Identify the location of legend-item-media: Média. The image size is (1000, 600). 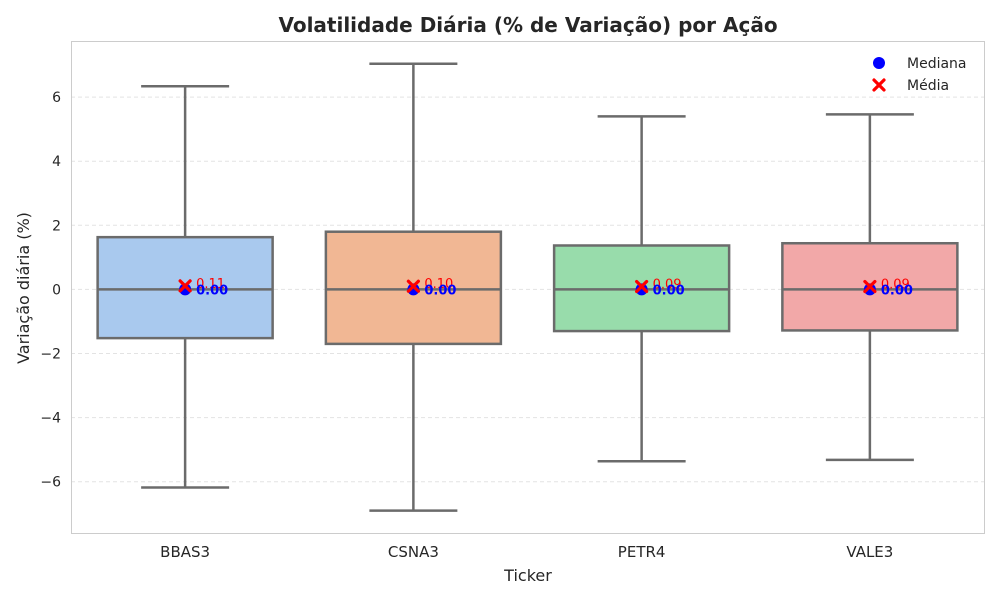
(910, 86).